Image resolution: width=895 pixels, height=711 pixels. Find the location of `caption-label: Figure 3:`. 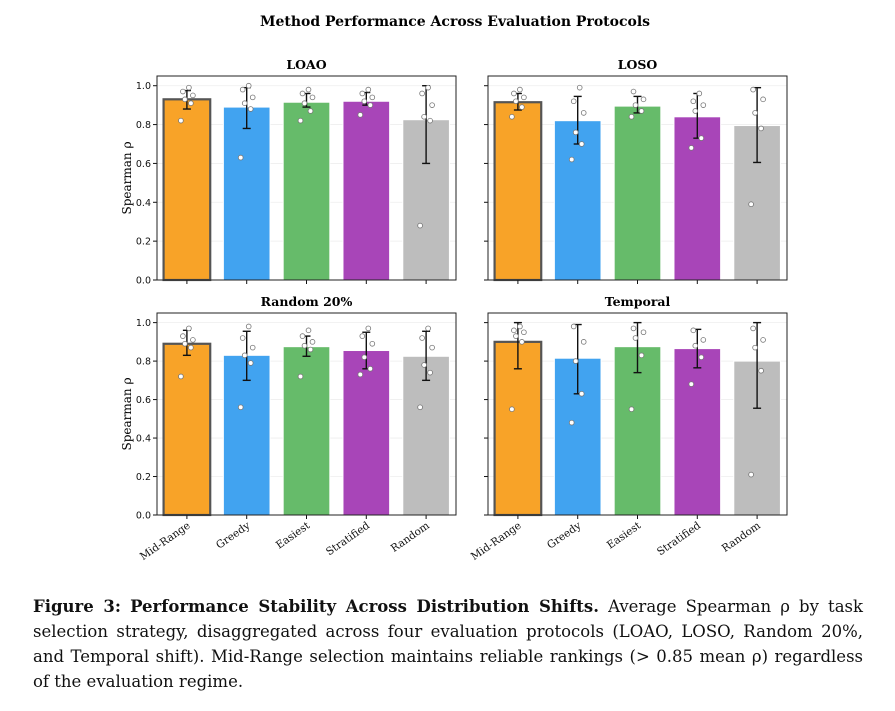

caption-label: Figure 3: is located at coordinates (77, 606).